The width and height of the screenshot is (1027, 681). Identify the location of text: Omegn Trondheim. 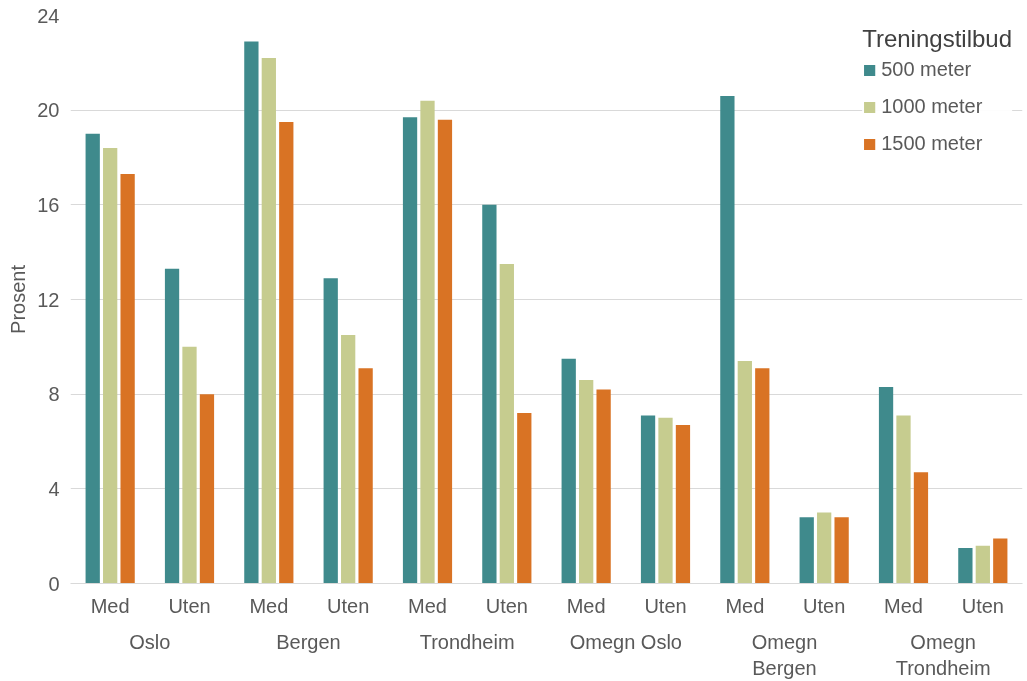
(943, 654).